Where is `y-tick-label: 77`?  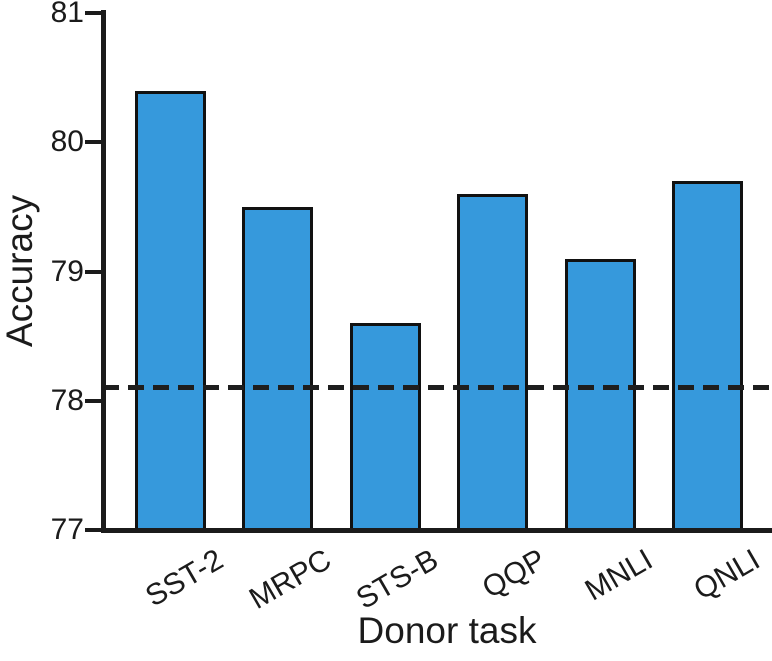 y-tick-label: 77 is located at coordinates (67, 529).